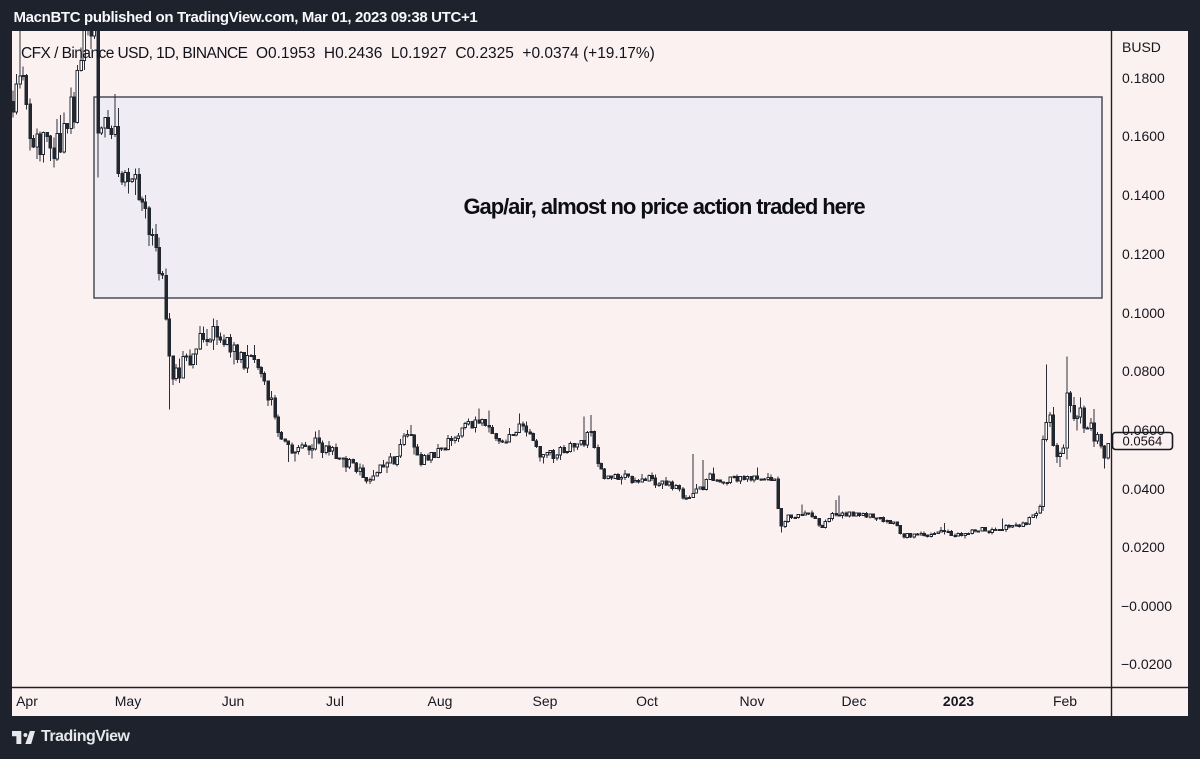 The height and width of the screenshot is (759, 1200). I want to click on svg-text: 0.1200, so click(1143, 254).